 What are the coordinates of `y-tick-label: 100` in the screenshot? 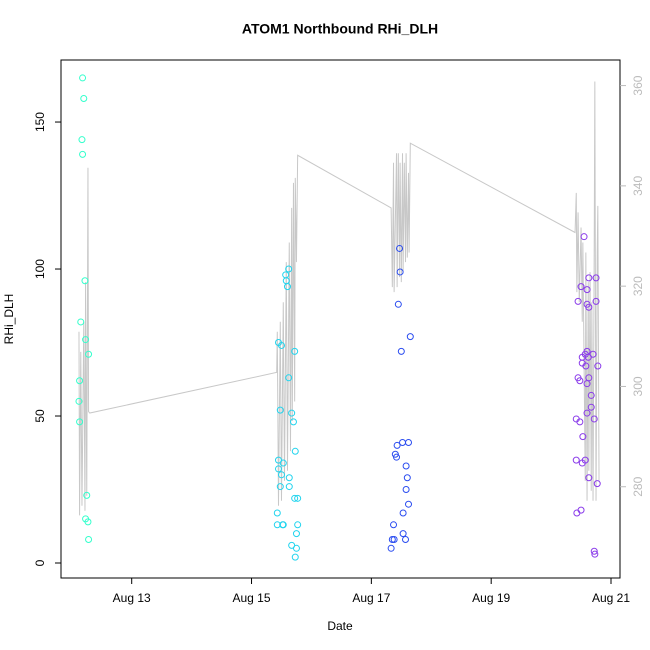 It's located at (40, 269).